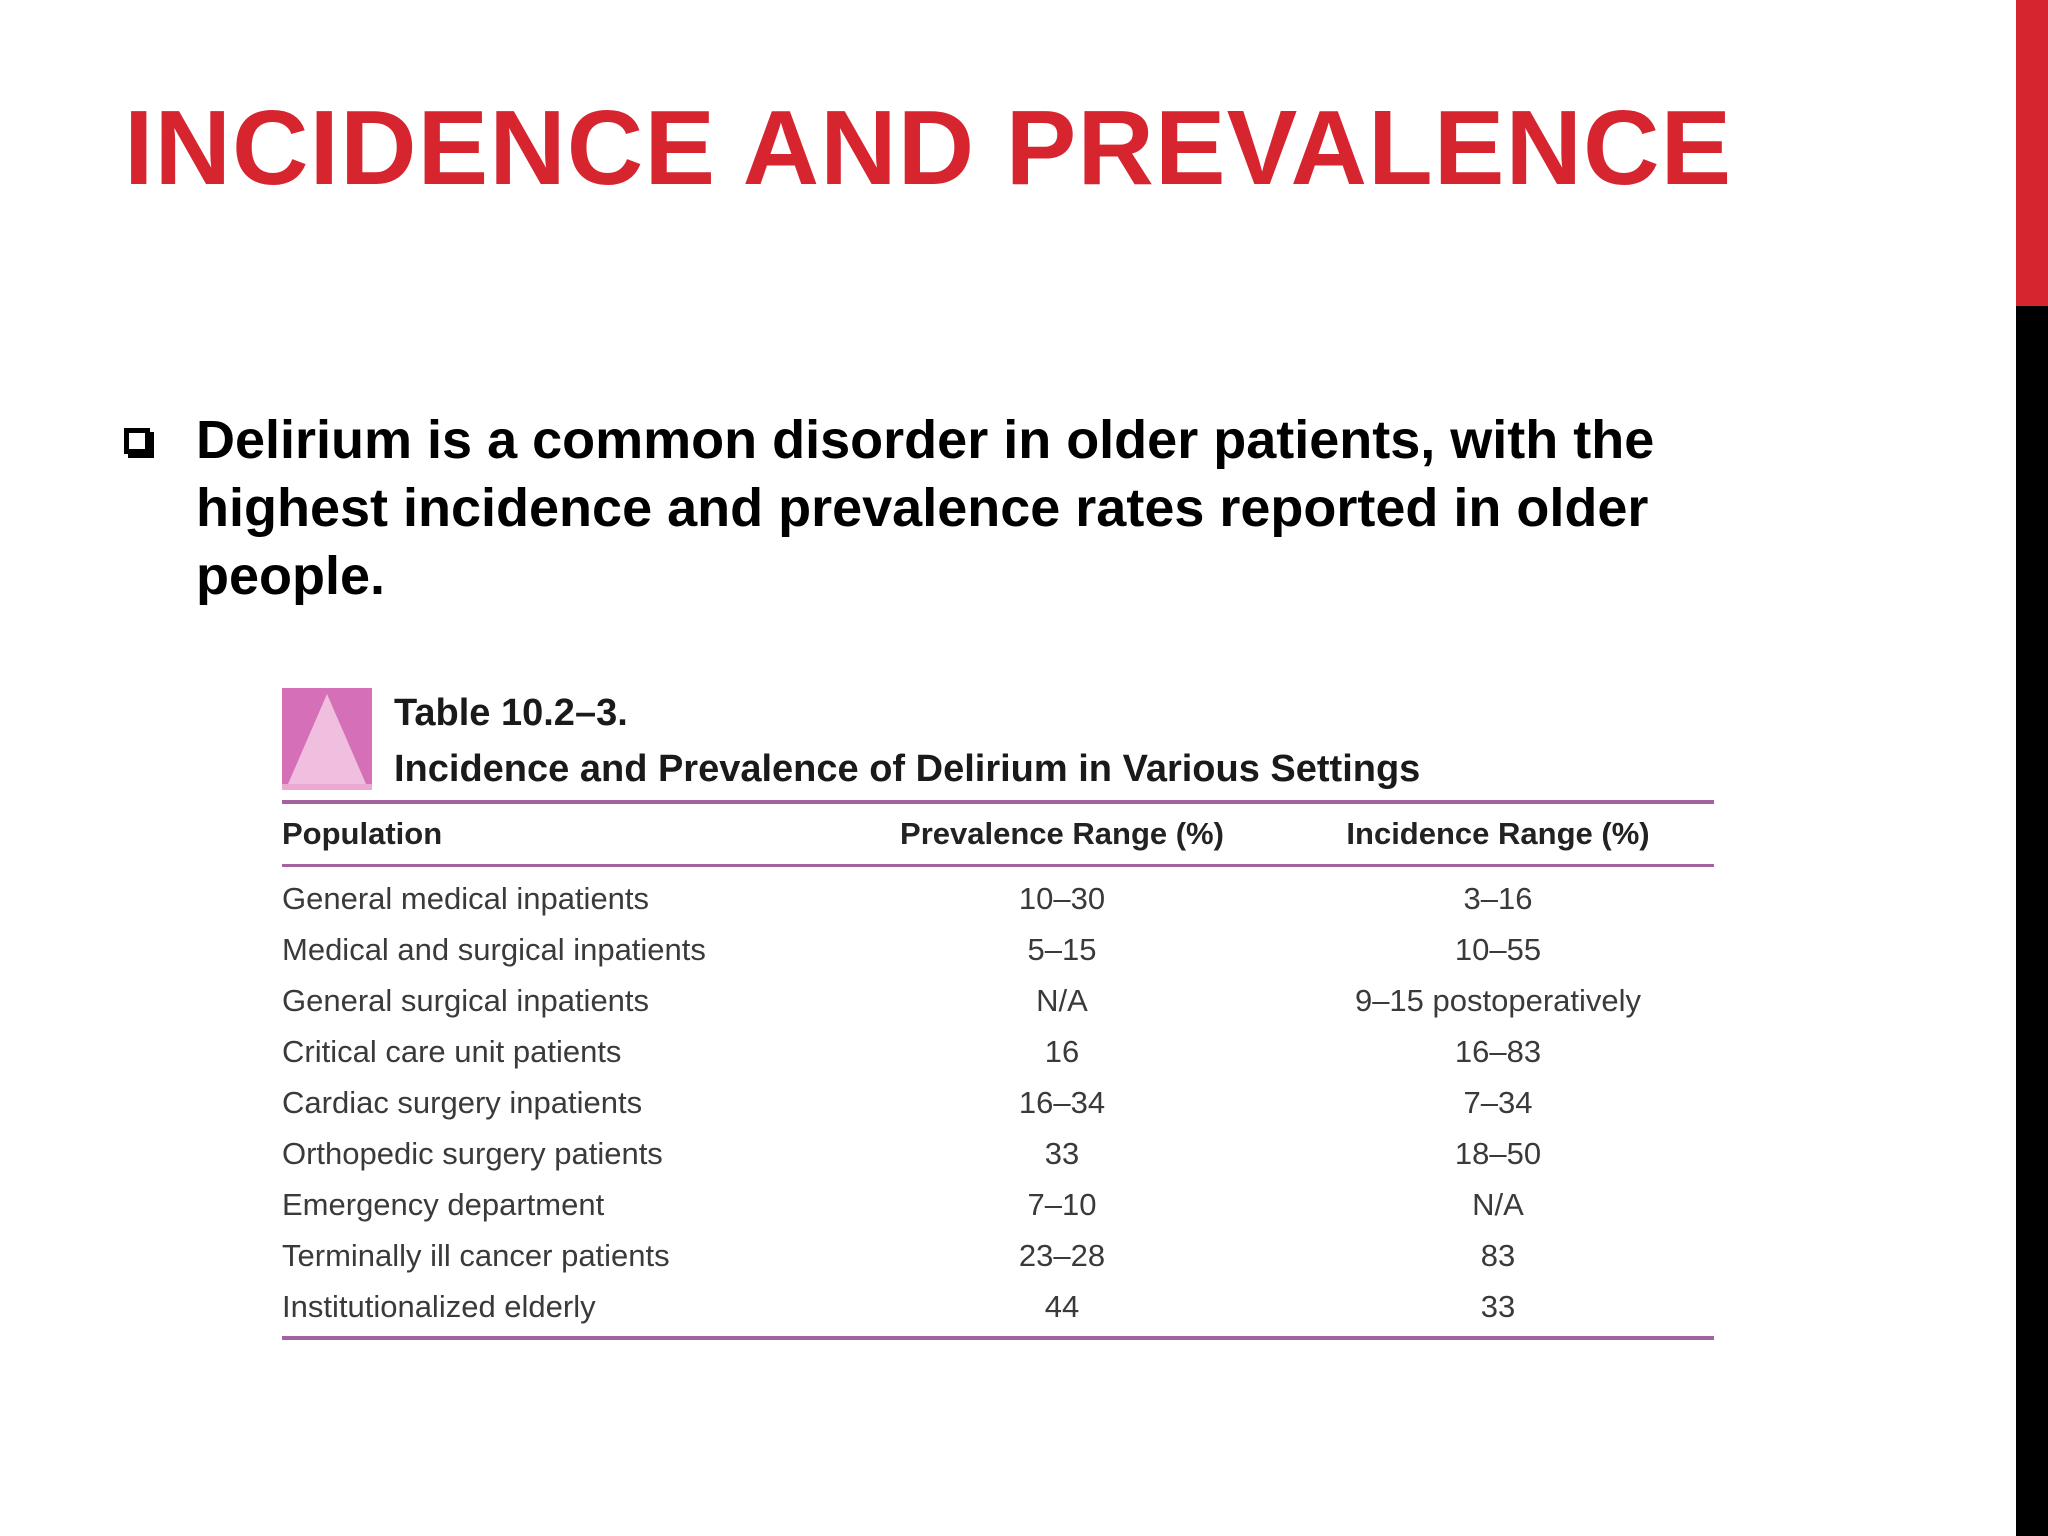 Image resolution: width=2048 pixels, height=1536 pixels. Describe the element at coordinates (1062, 1306) in the screenshot. I see `cell-prevalence: 44` at that location.